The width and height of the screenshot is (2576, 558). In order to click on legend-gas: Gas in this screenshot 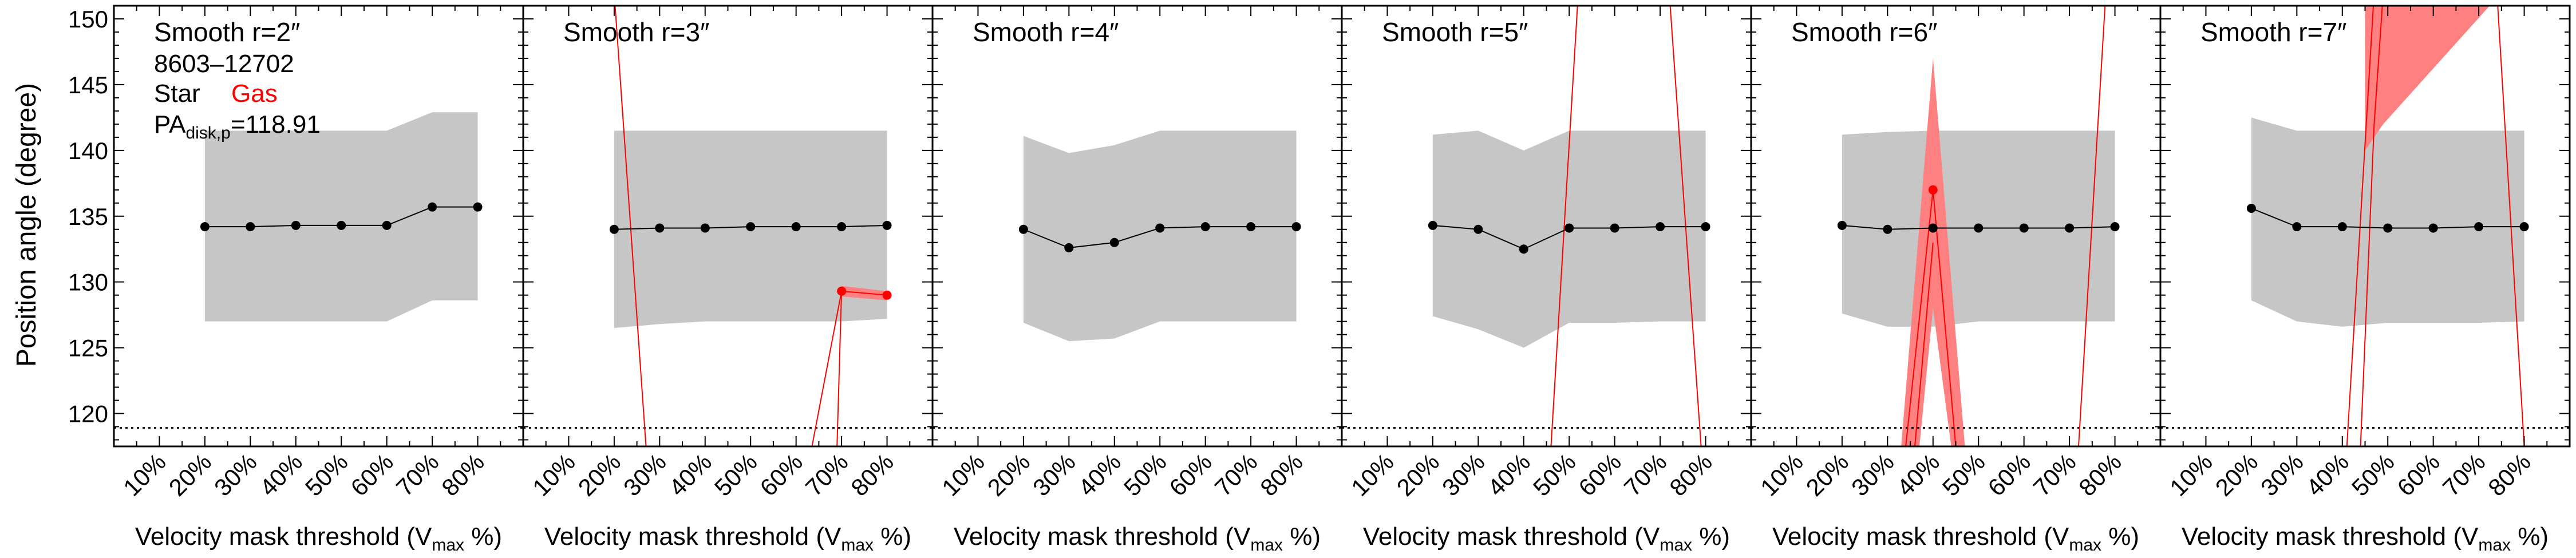, I will do `click(254, 94)`.